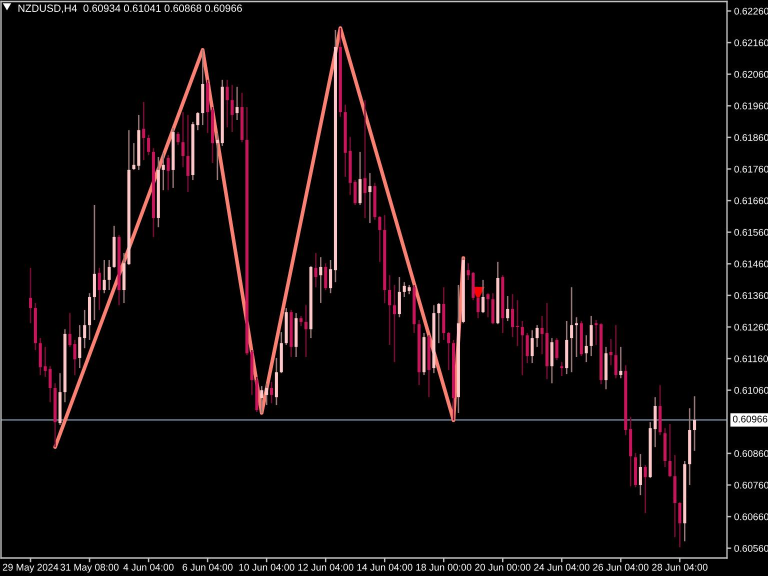 The height and width of the screenshot is (576, 768). What do you see at coordinates (89, 568) in the screenshot?
I see `x-tick-label: 31 May 08:00` at bounding box center [89, 568].